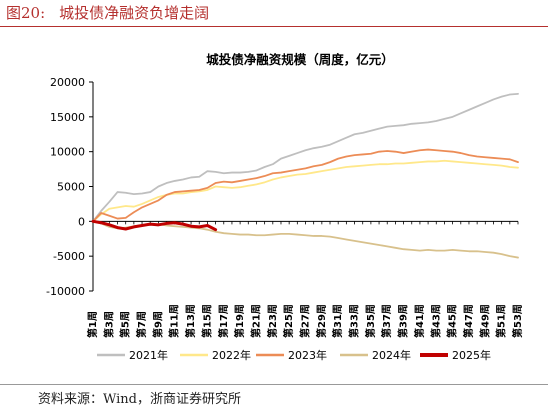 Image resolution: width=548 pixels, height=412 pixels. What do you see at coordinates (69, 256) in the screenshot?
I see `y-tick-label: -5000` at bounding box center [69, 256].